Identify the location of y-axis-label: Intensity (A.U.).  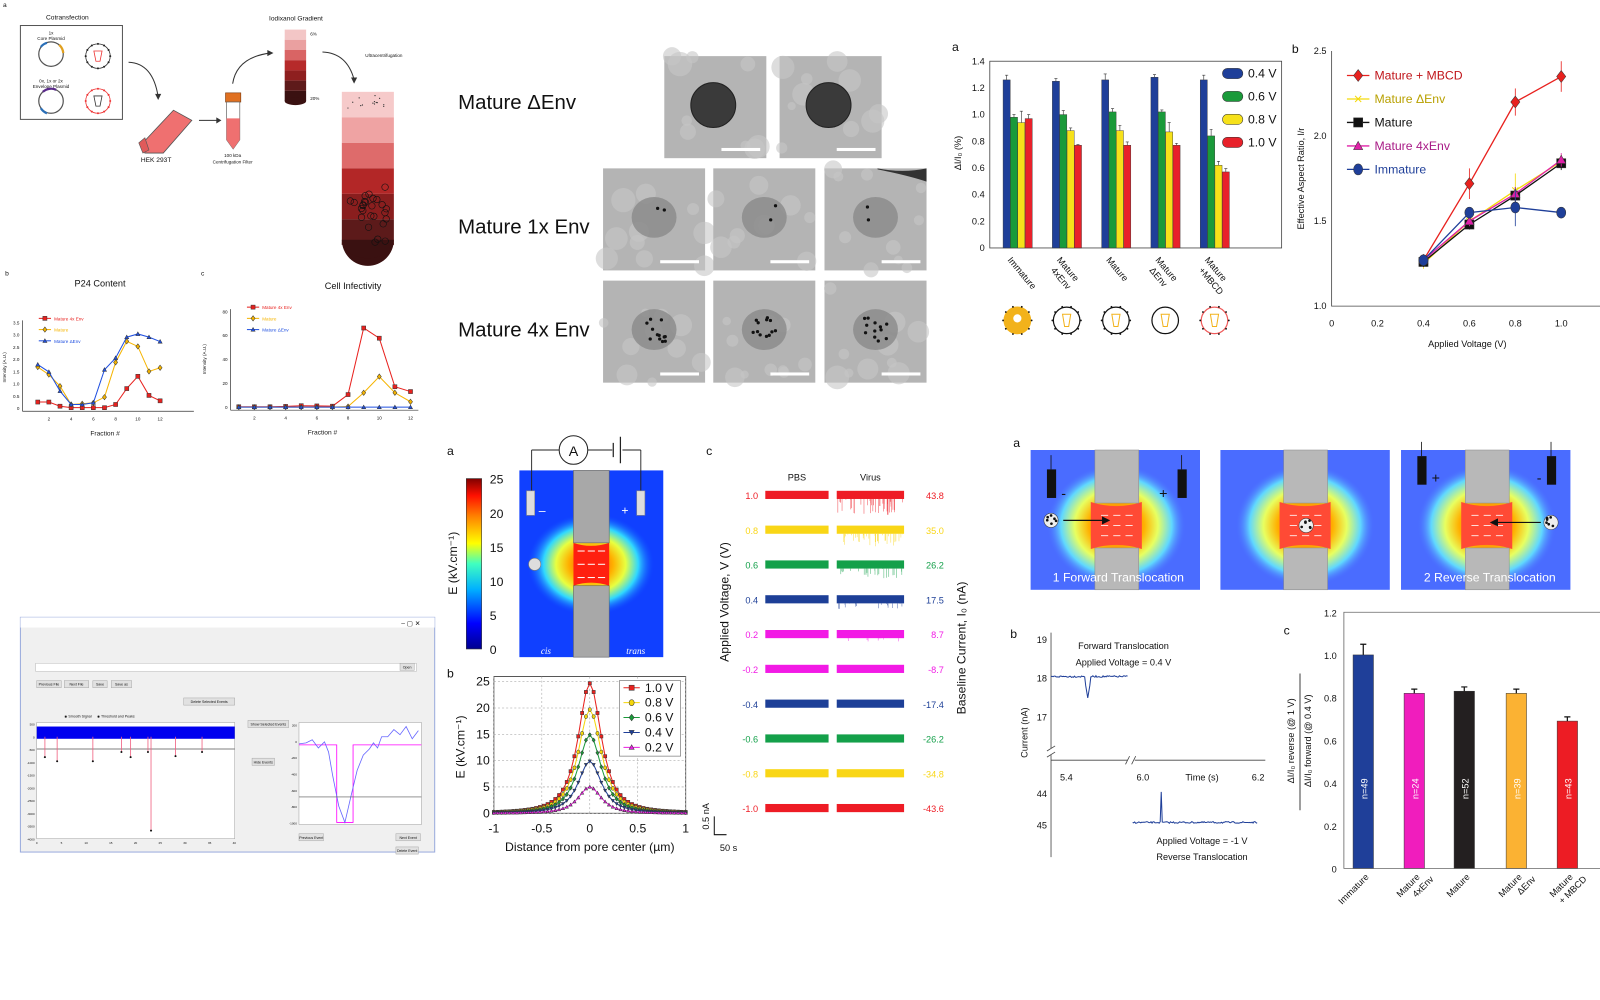
(4, 367).